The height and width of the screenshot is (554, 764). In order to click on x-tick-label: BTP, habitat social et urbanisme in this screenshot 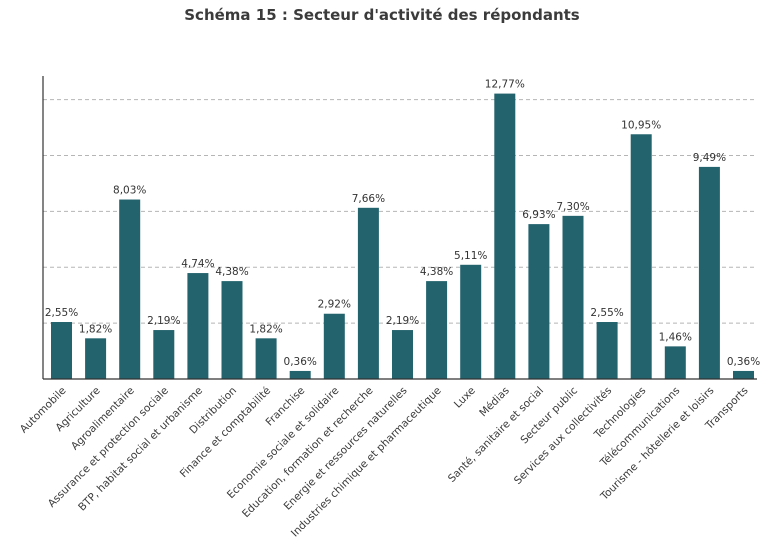, I will do `click(140, 449)`.